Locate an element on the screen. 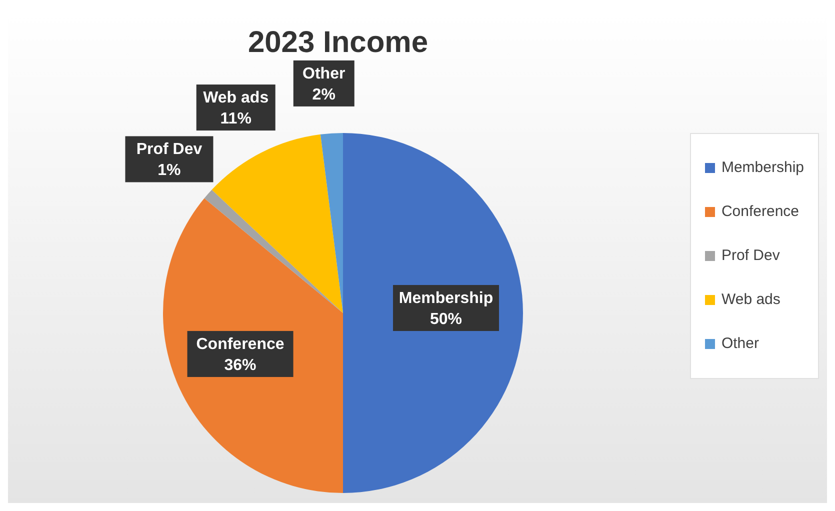  data-label: 36% is located at coordinates (240, 365).